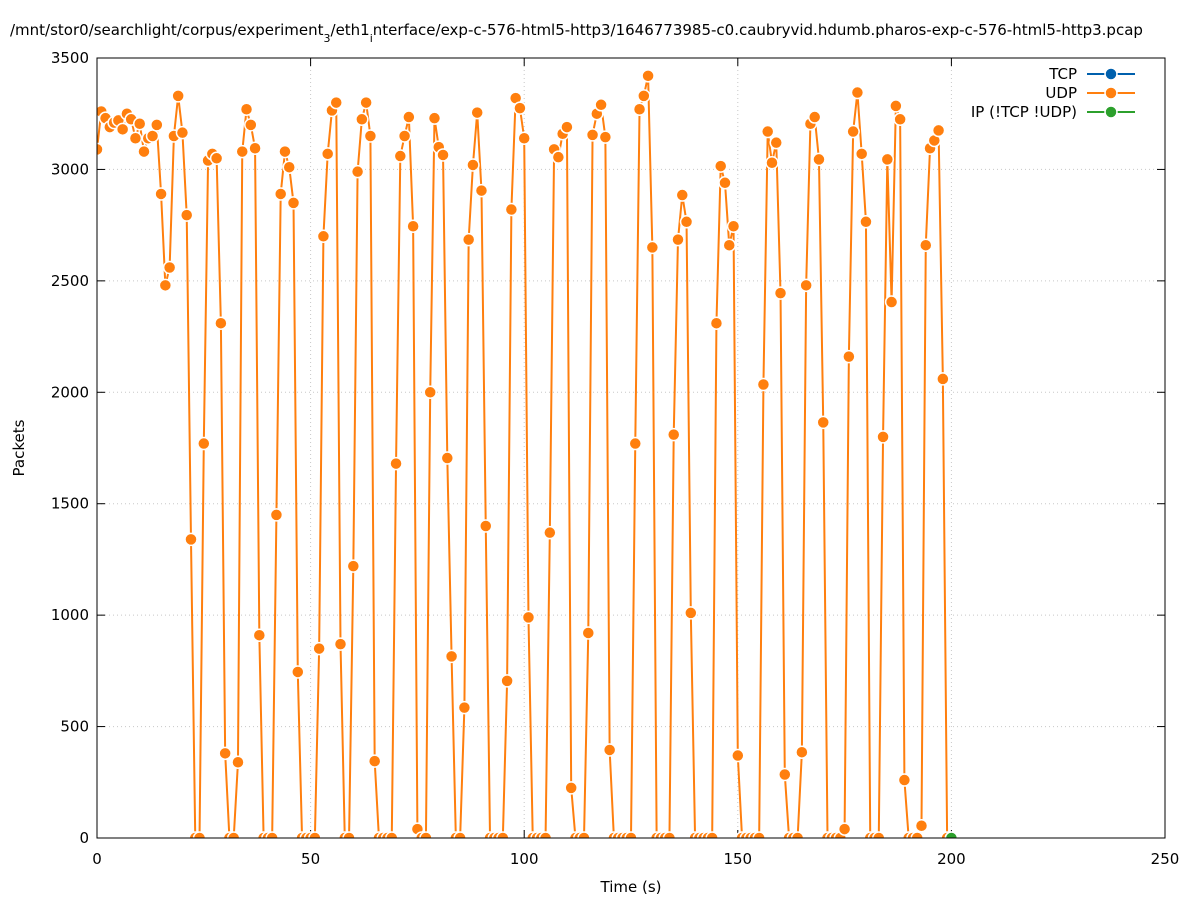 Image resolution: width=1197 pixels, height=900 pixels. I want to click on title-part: /eth1, so click(350, 30).